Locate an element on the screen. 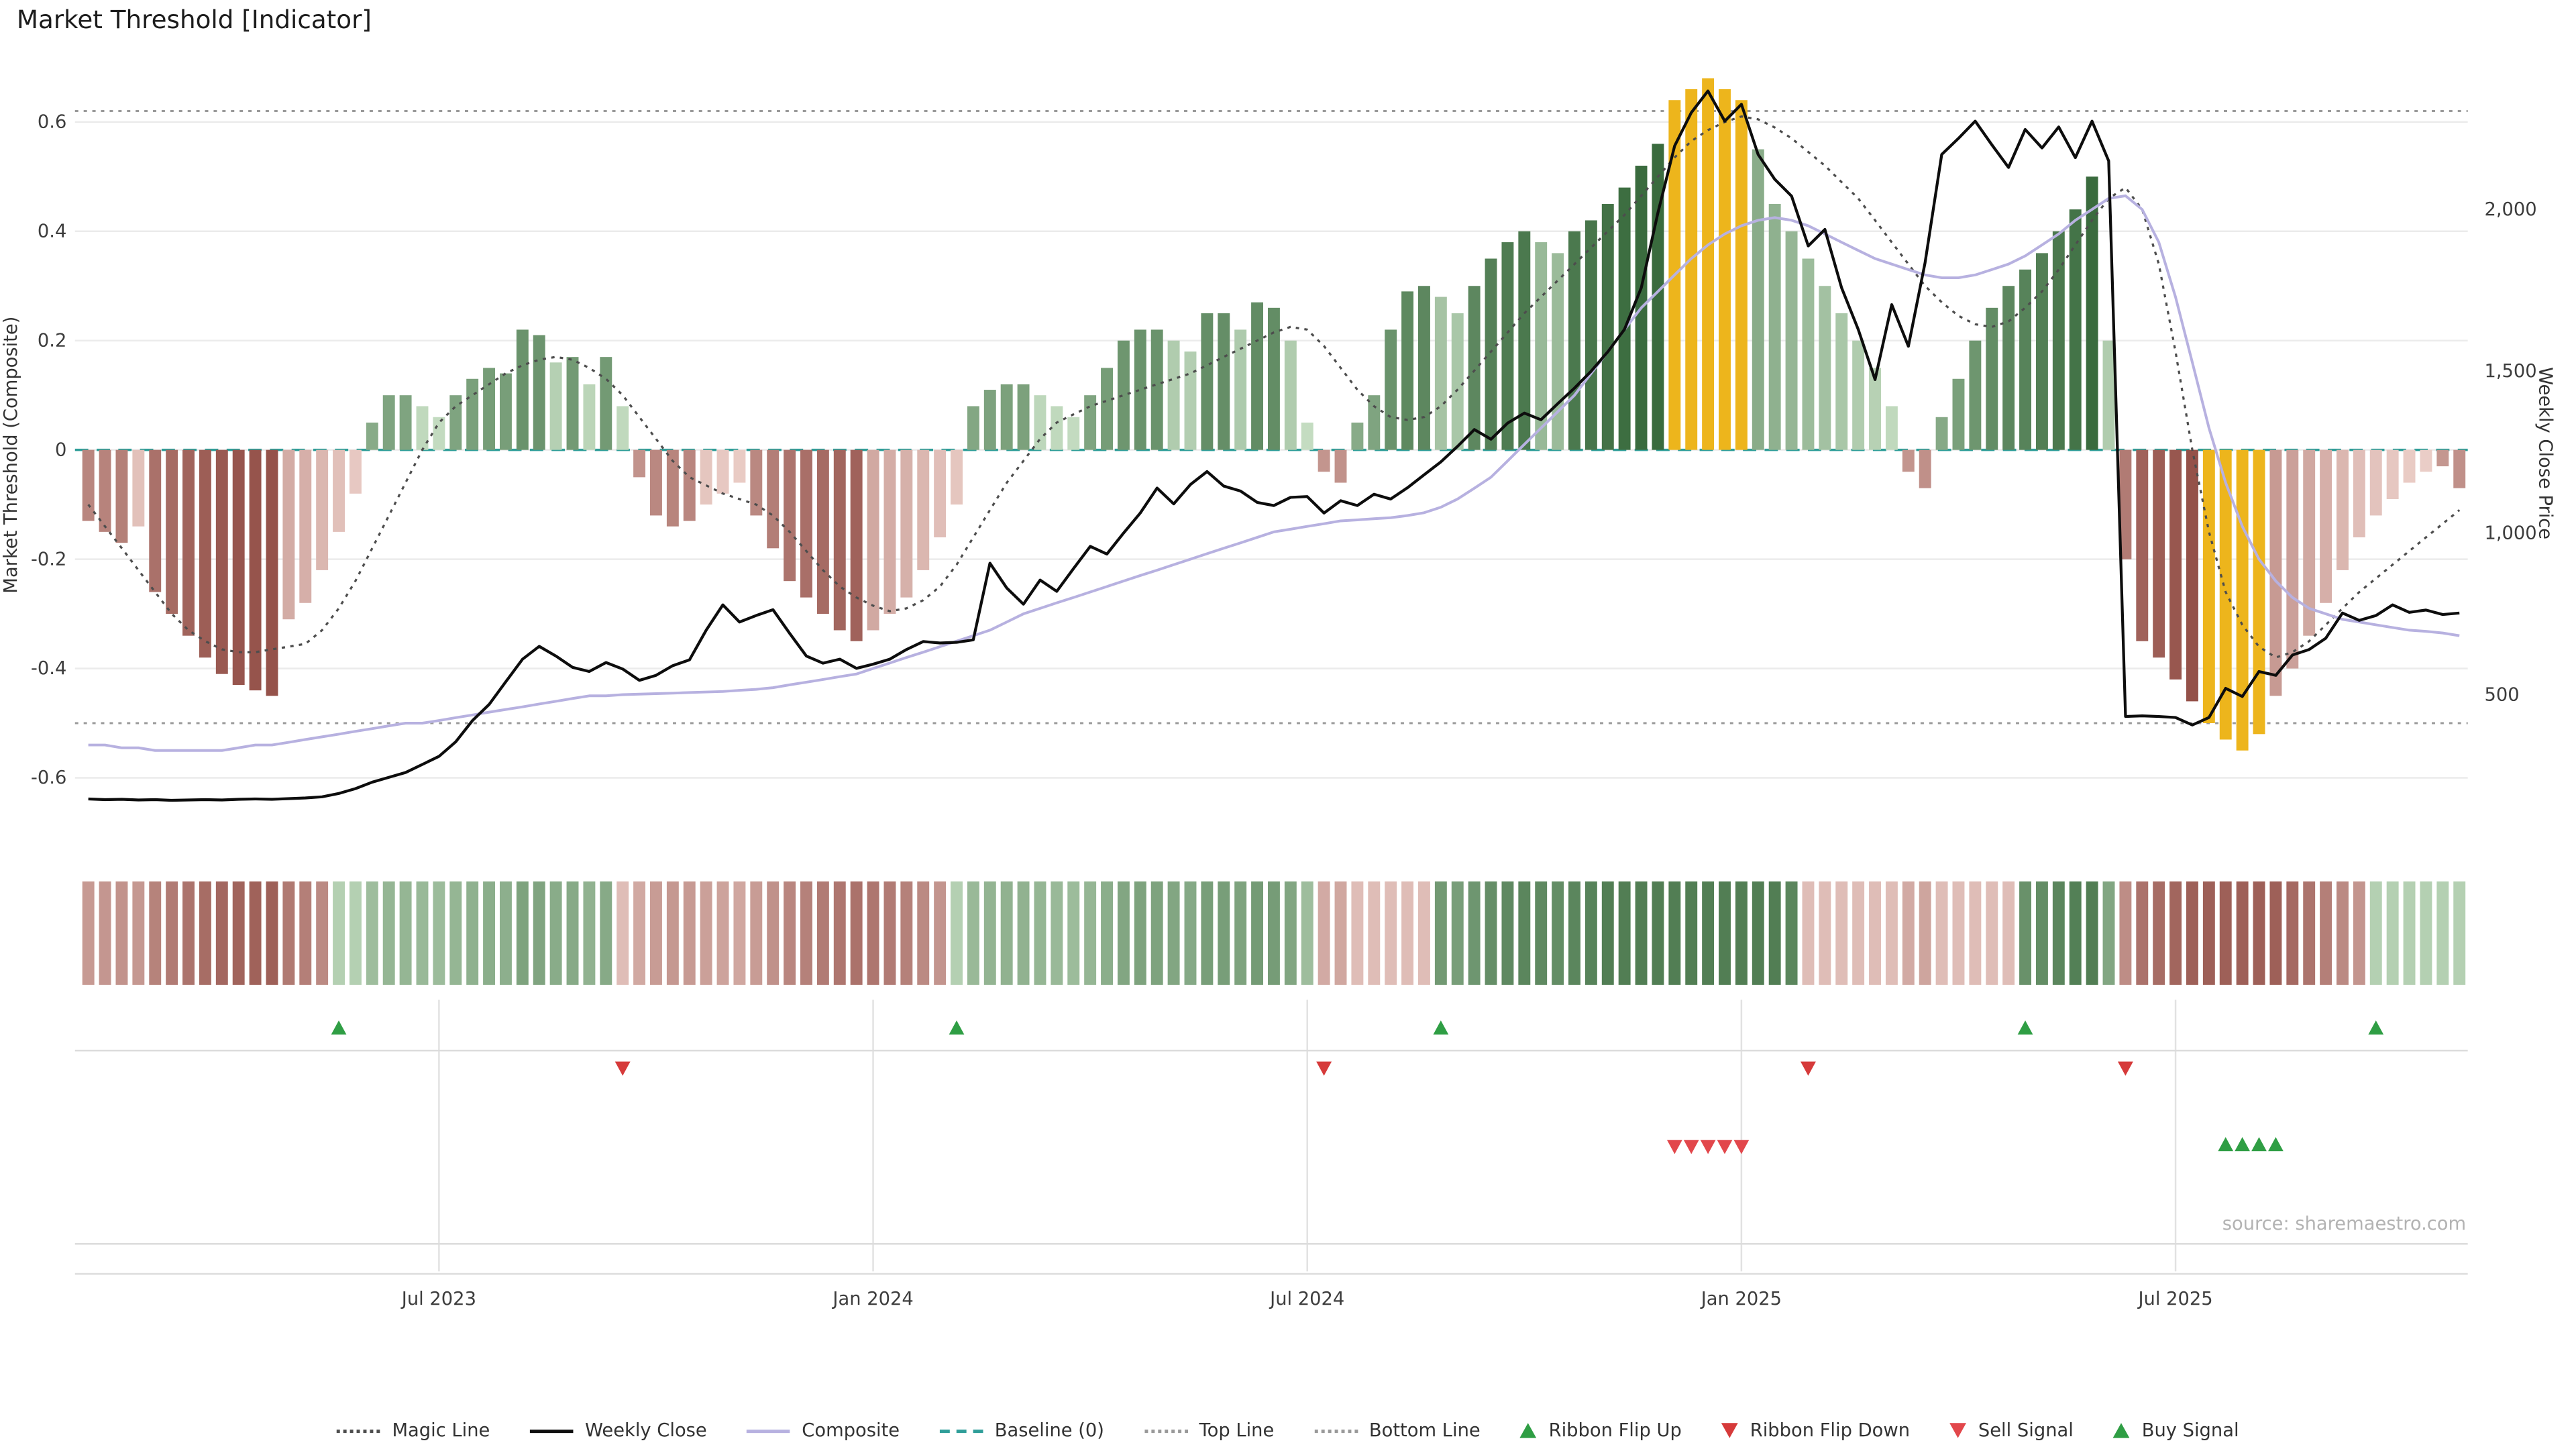  legend-item-ribbon-flip-down: Ribbon Flip Down is located at coordinates (1816, 1430).